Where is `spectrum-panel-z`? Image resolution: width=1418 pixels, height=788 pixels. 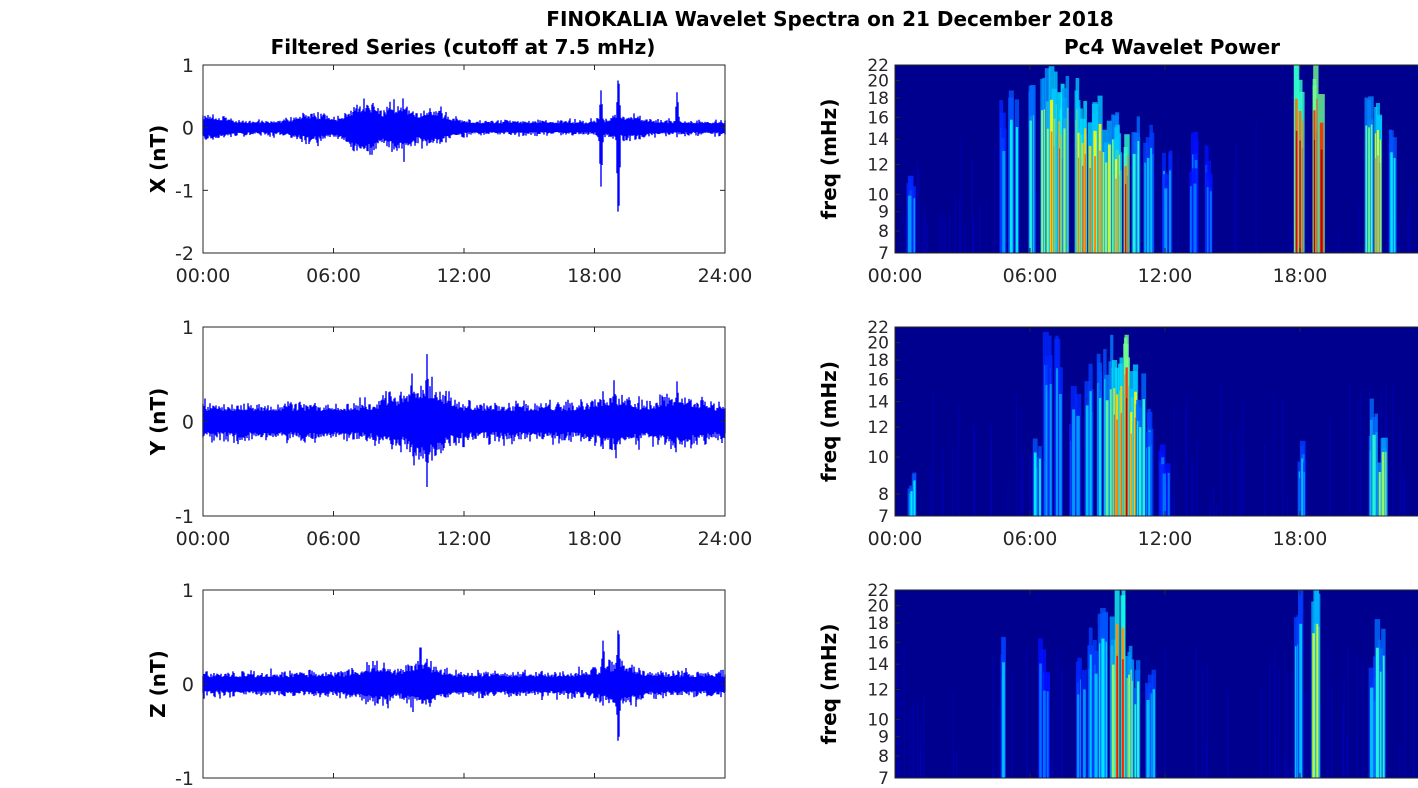 spectrum-panel-z is located at coordinates (1156, 684).